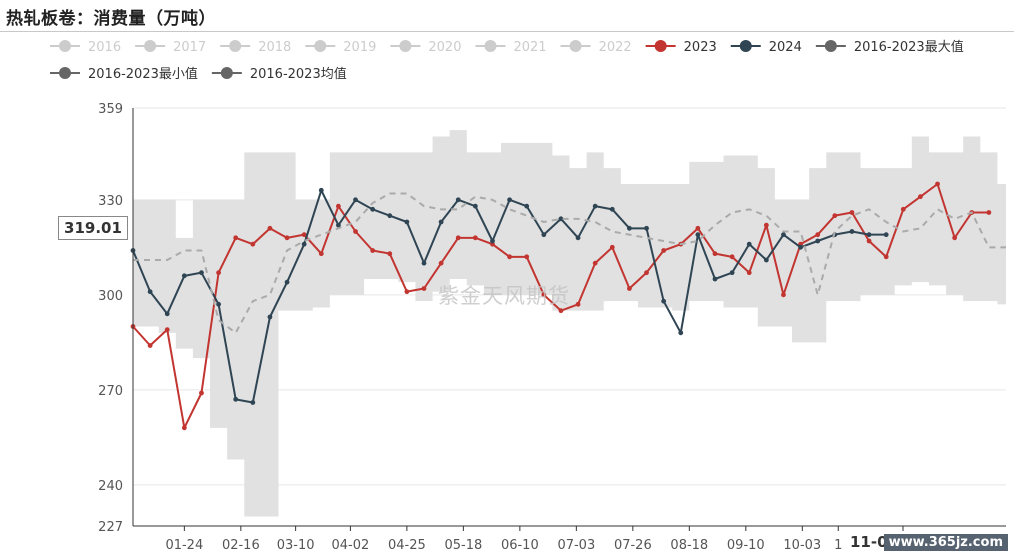 The height and width of the screenshot is (557, 1014). Describe the element at coordinates (746, 545) in the screenshot. I see `x-tick-label: 09-10` at that location.